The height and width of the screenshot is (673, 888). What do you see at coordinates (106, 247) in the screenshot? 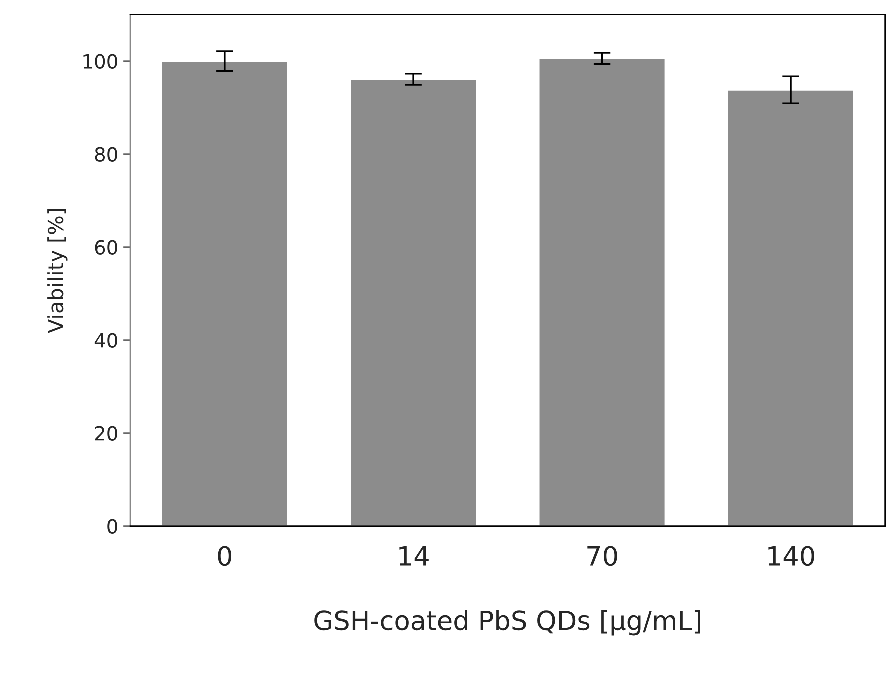
I see `y-tick-label: 60` at bounding box center [106, 247].